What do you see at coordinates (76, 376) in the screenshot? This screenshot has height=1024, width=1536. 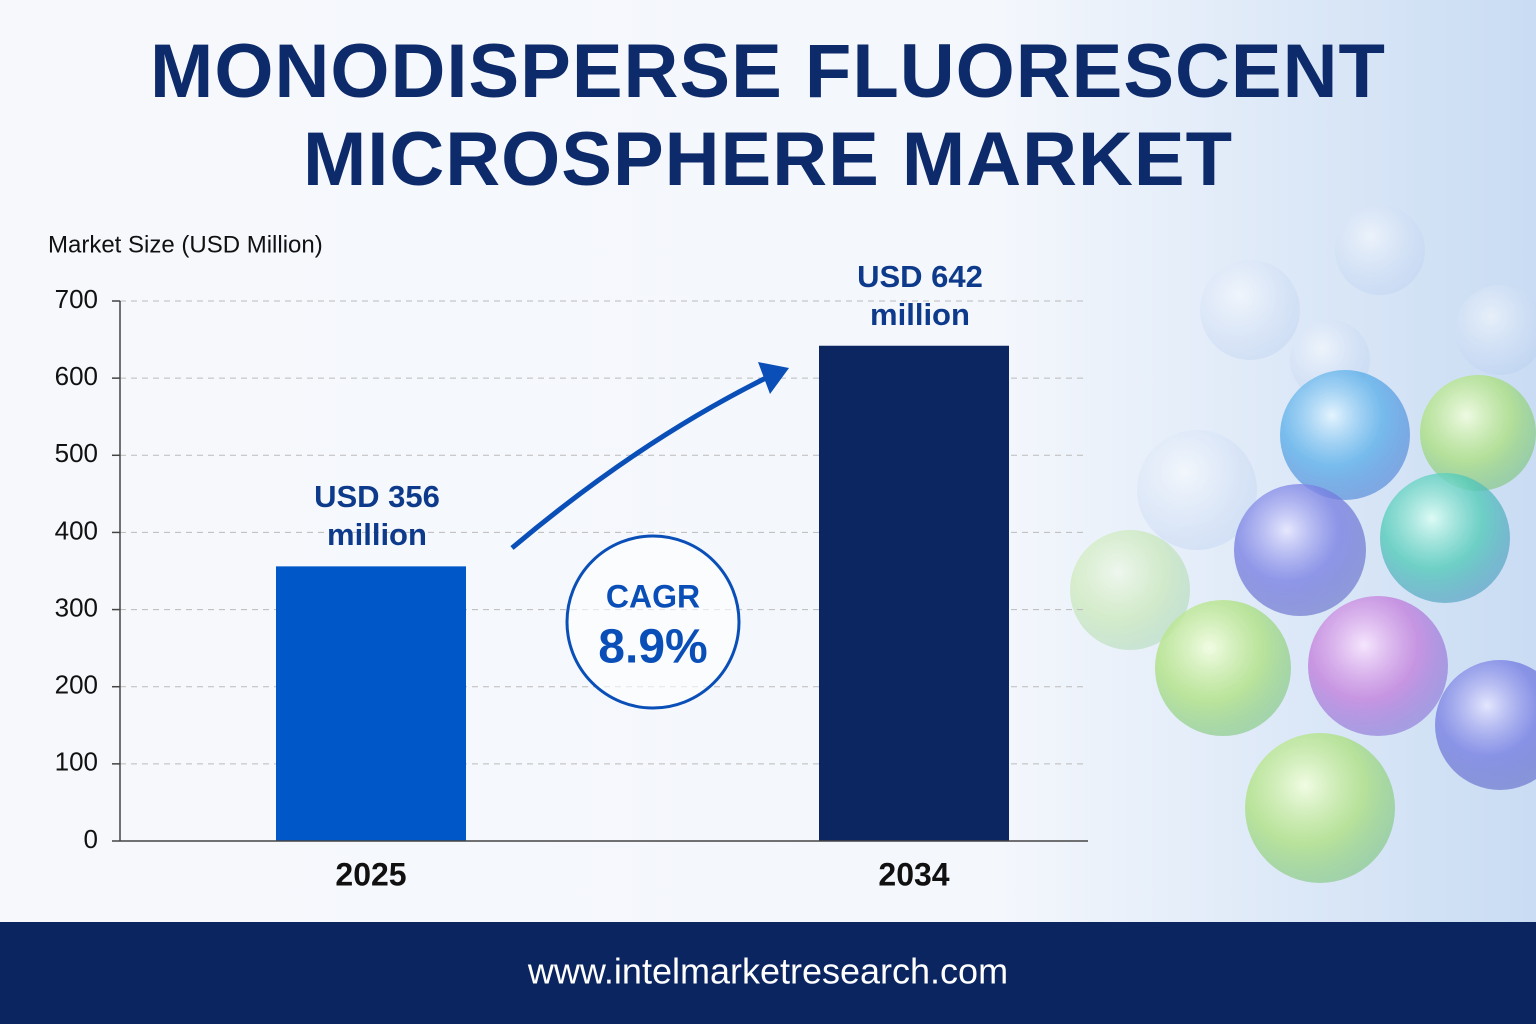 I see `y-tick-label: 600` at bounding box center [76, 376].